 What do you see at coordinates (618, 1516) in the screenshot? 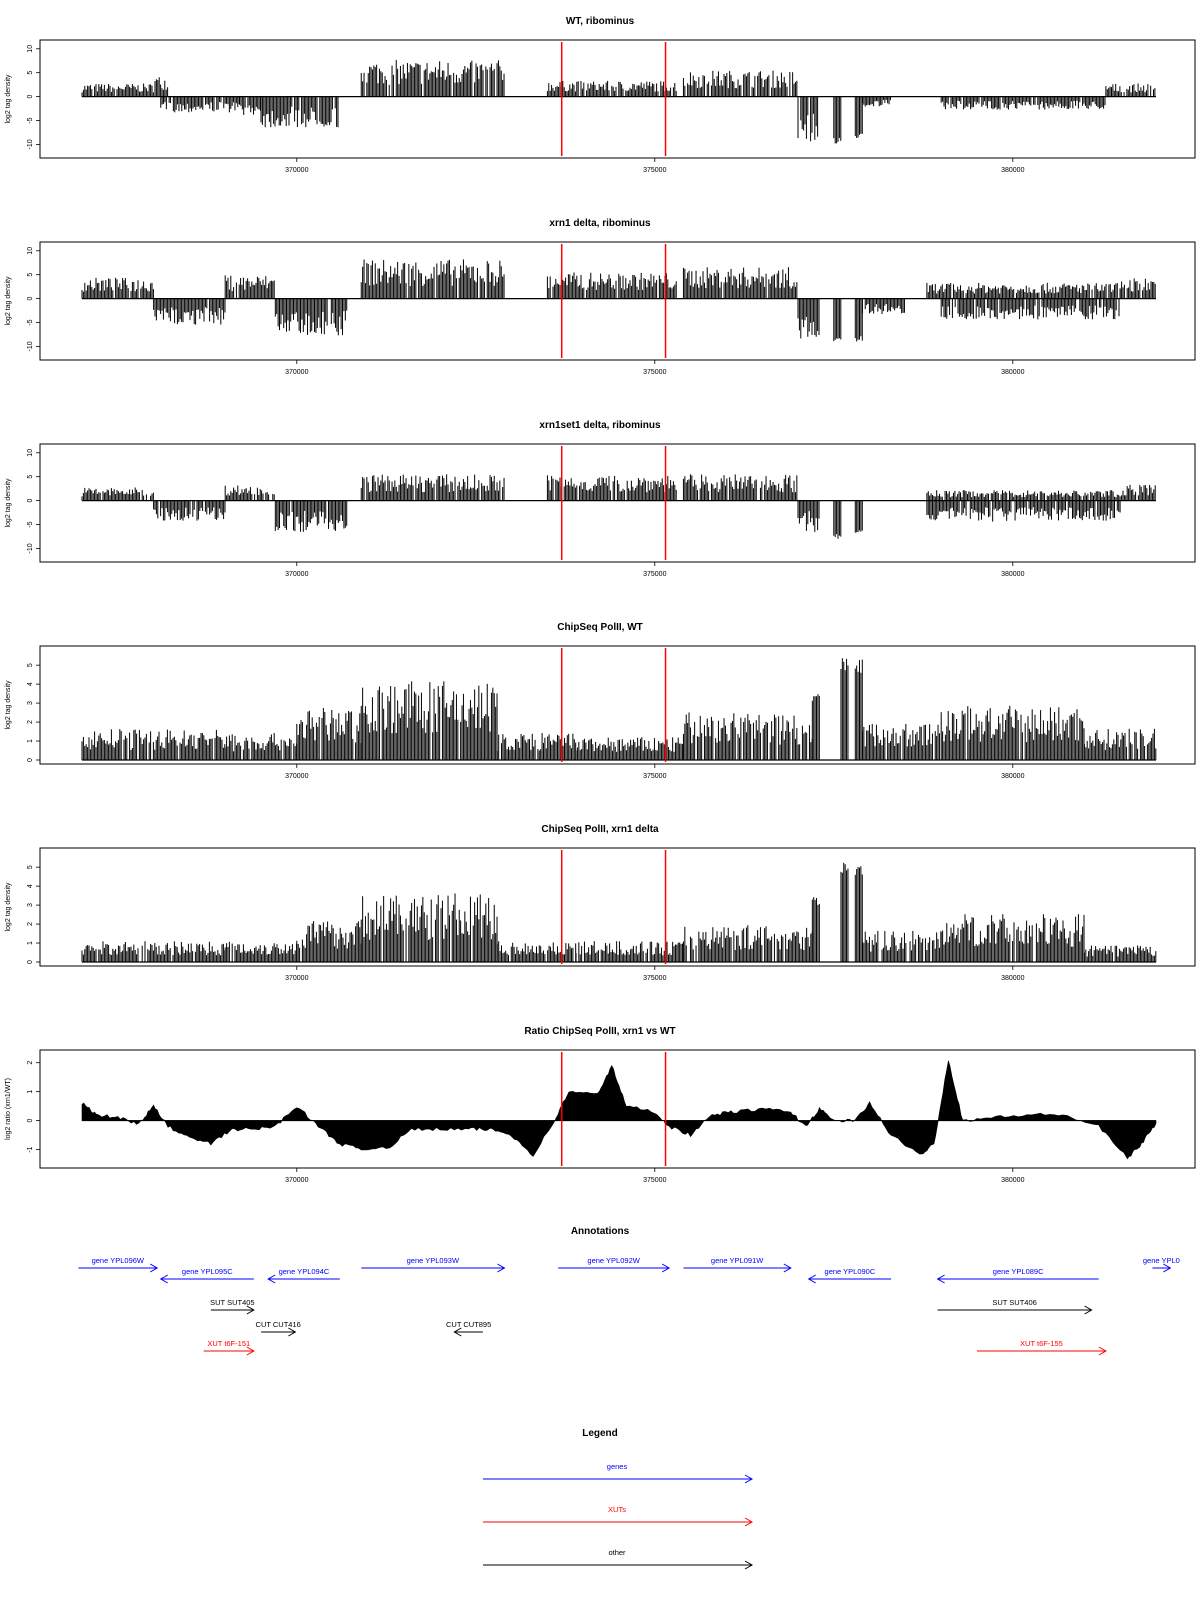
I see `legend-item: XUTs` at bounding box center [618, 1516].